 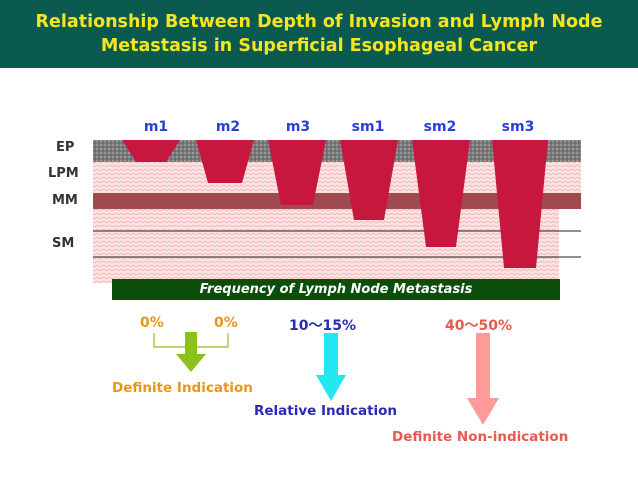 I want to click on tumor-m3, so click(x=297, y=172).